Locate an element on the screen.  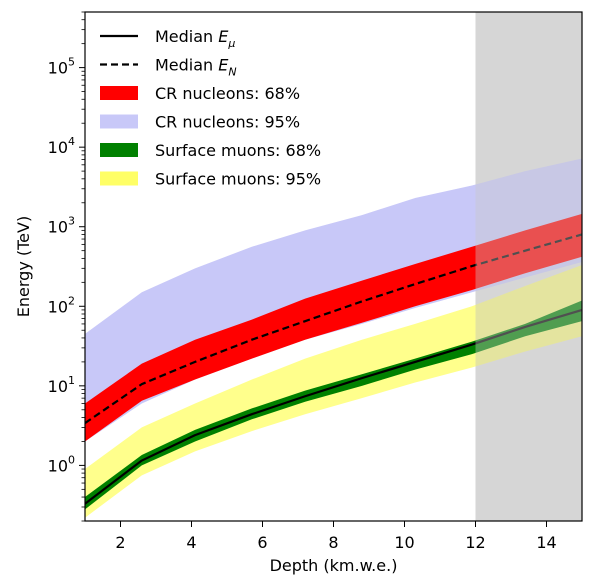
x-tick-label: 8 is located at coordinates (333, 542).